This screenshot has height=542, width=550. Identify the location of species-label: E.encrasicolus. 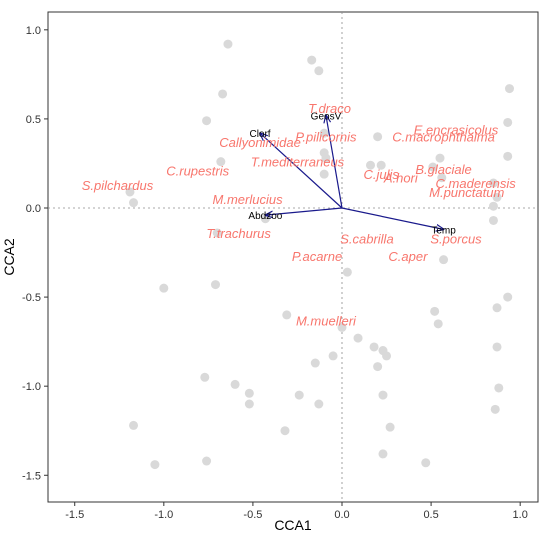
(456, 130).